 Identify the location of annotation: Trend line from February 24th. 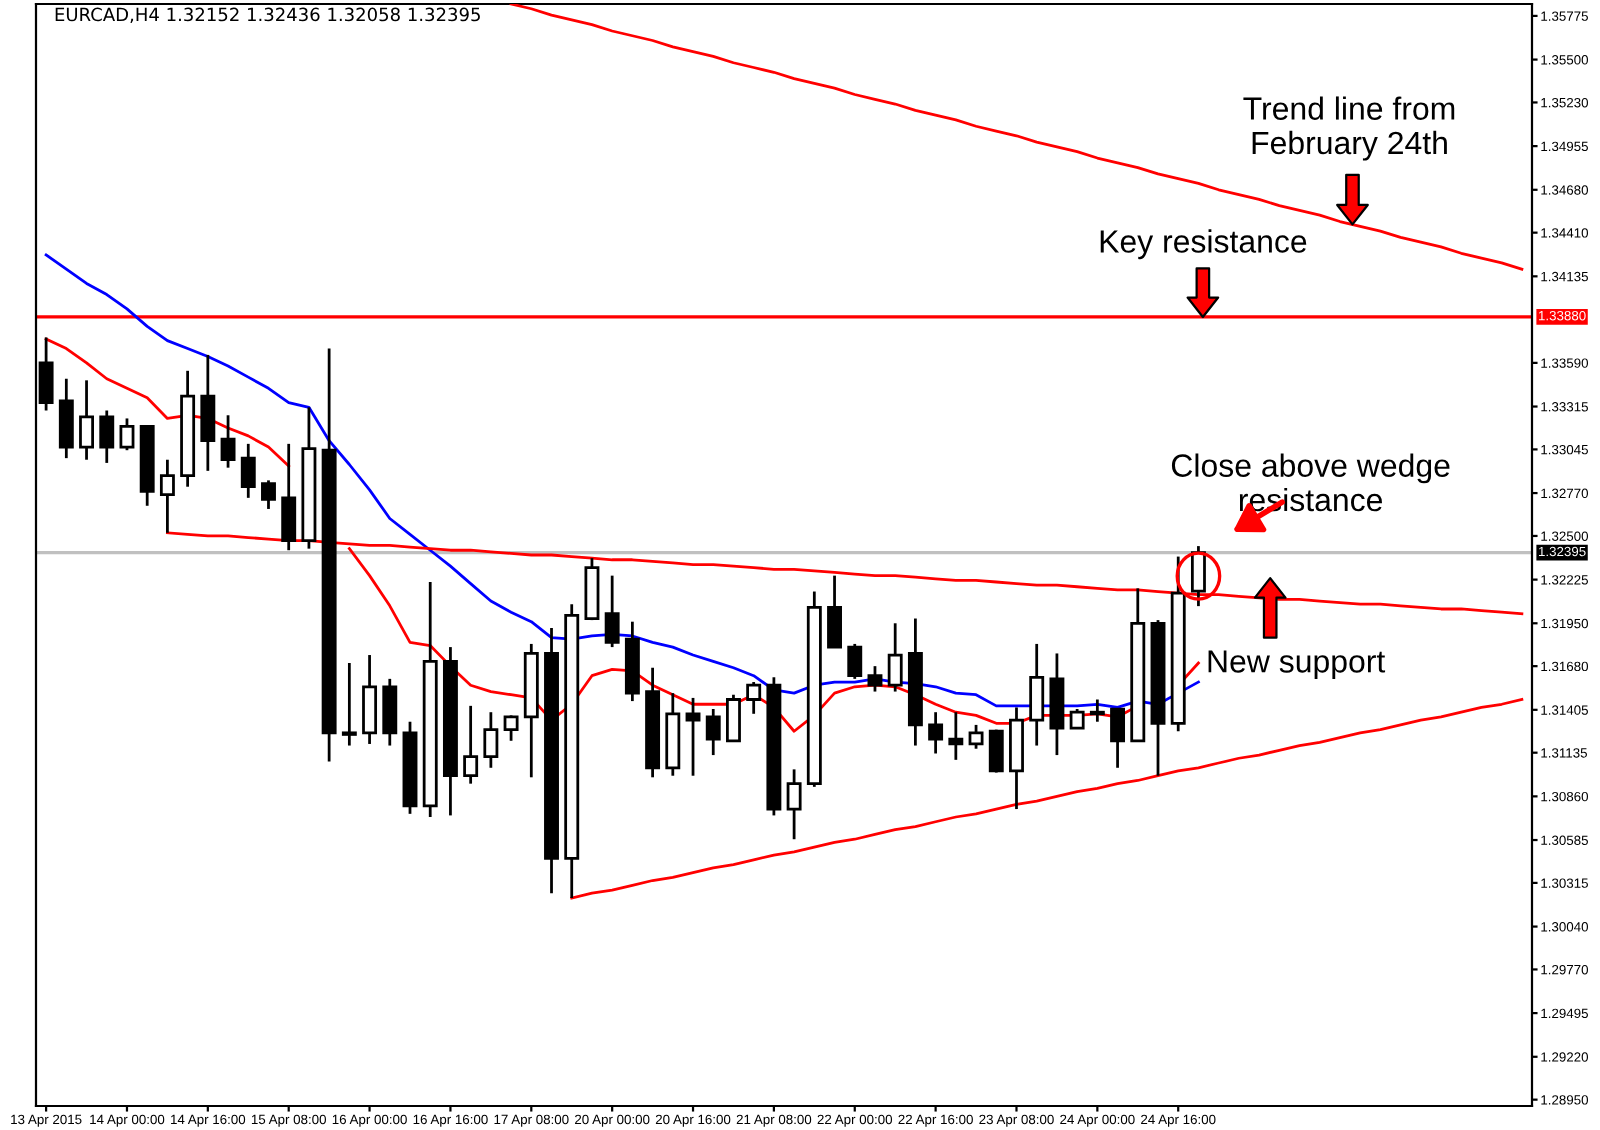
(1349, 128).